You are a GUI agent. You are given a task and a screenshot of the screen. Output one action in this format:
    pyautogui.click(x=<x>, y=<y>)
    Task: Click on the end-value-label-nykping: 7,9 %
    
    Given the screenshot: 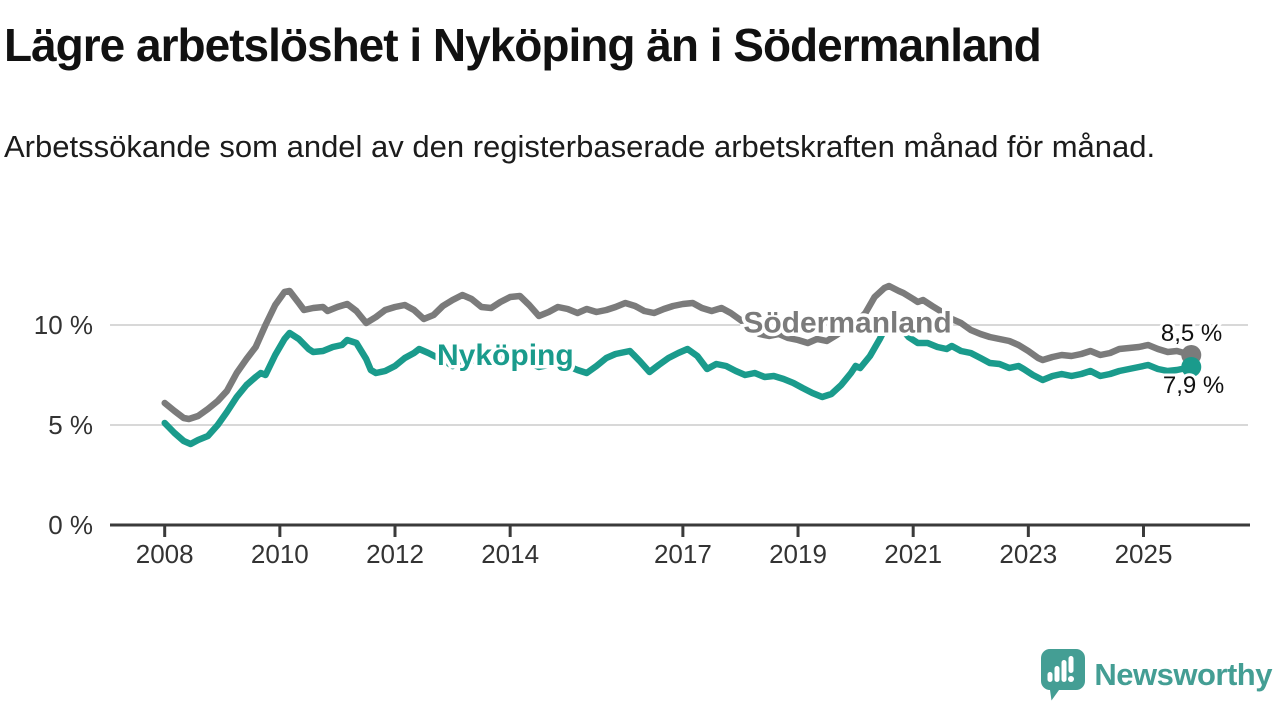 What is the action you would take?
    pyautogui.click(x=1193, y=385)
    